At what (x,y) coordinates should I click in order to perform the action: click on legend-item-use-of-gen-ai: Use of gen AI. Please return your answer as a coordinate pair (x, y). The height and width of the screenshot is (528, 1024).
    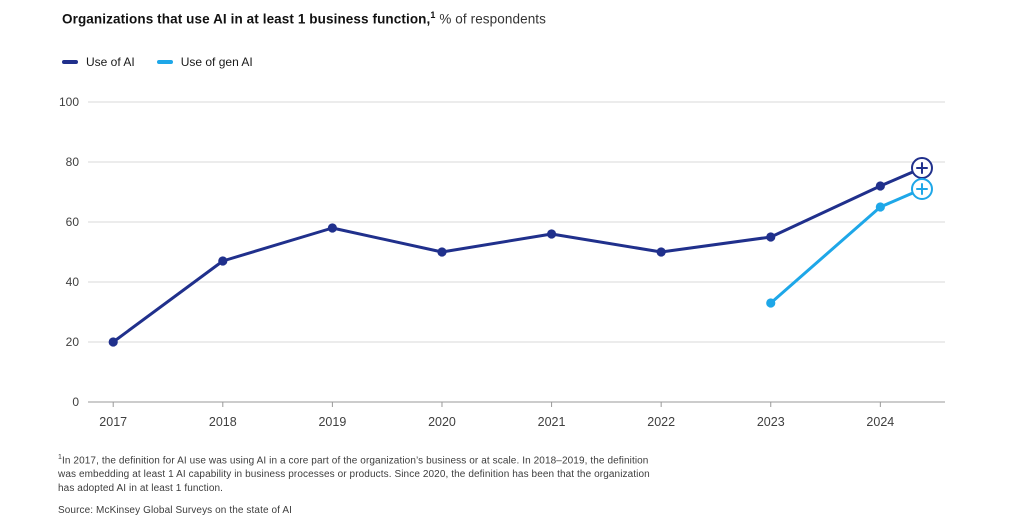
    Looking at the image, I should click on (204, 62).